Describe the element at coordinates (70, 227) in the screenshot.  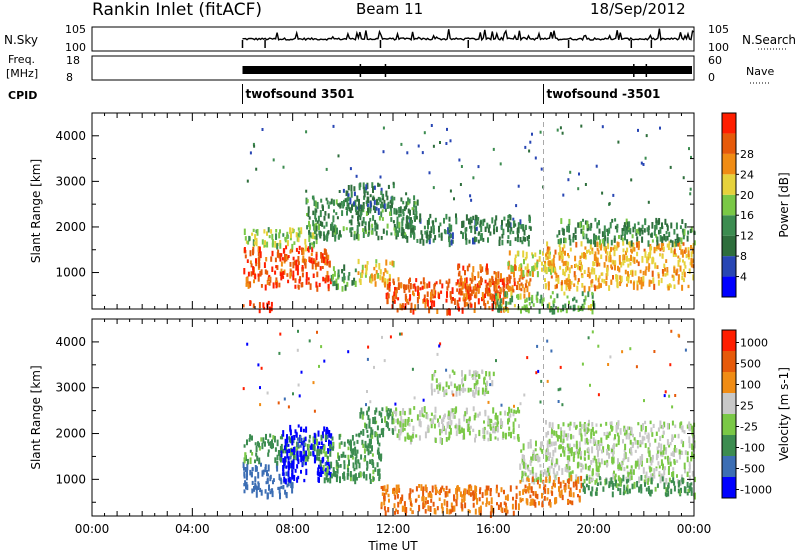
I see `power-y-tick-label: 2000` at that location.